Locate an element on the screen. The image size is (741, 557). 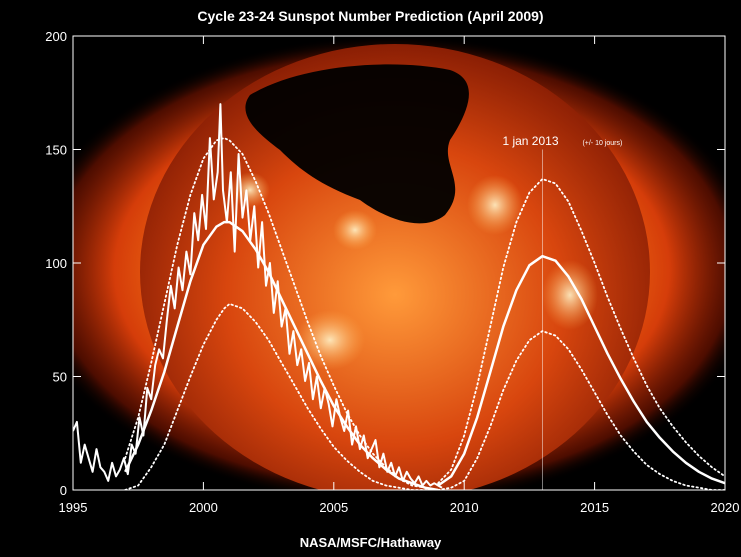
annotation-text: 1 jan 2013 (+/- 10 jours) is located at coordinates (562, 141).